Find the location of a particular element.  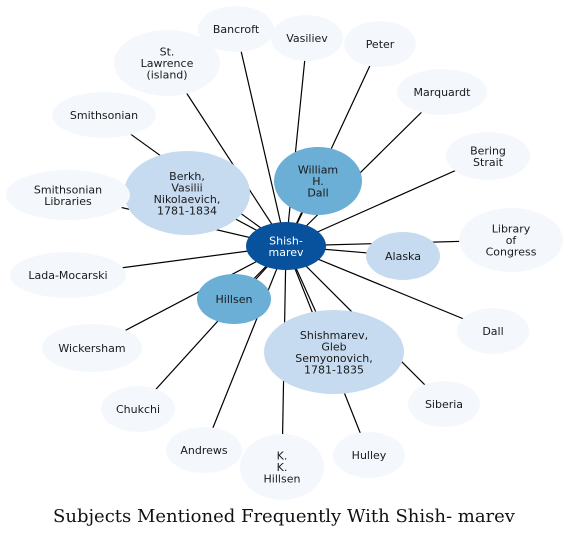

node-shape-smithsonian is located at coordinates (104, 115).